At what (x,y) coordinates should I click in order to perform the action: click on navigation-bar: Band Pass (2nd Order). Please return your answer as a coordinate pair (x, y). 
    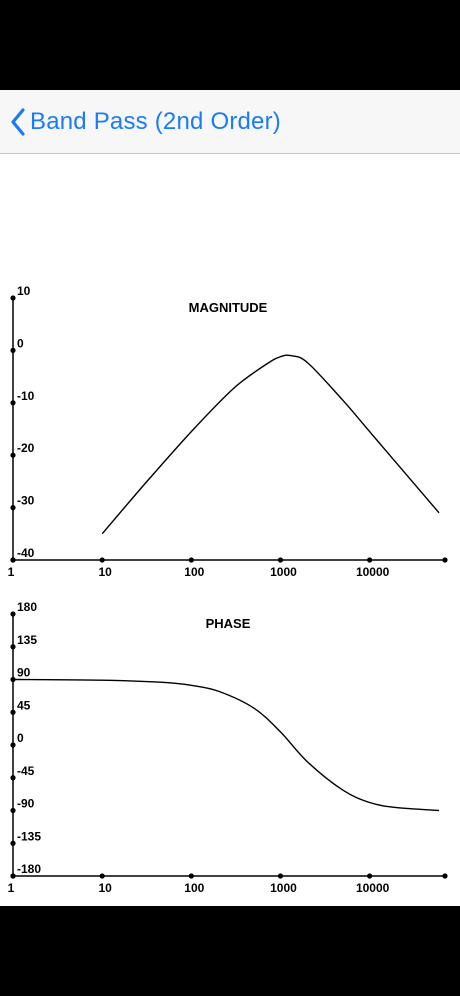
    Looking at the image, I should click on (230, 122).